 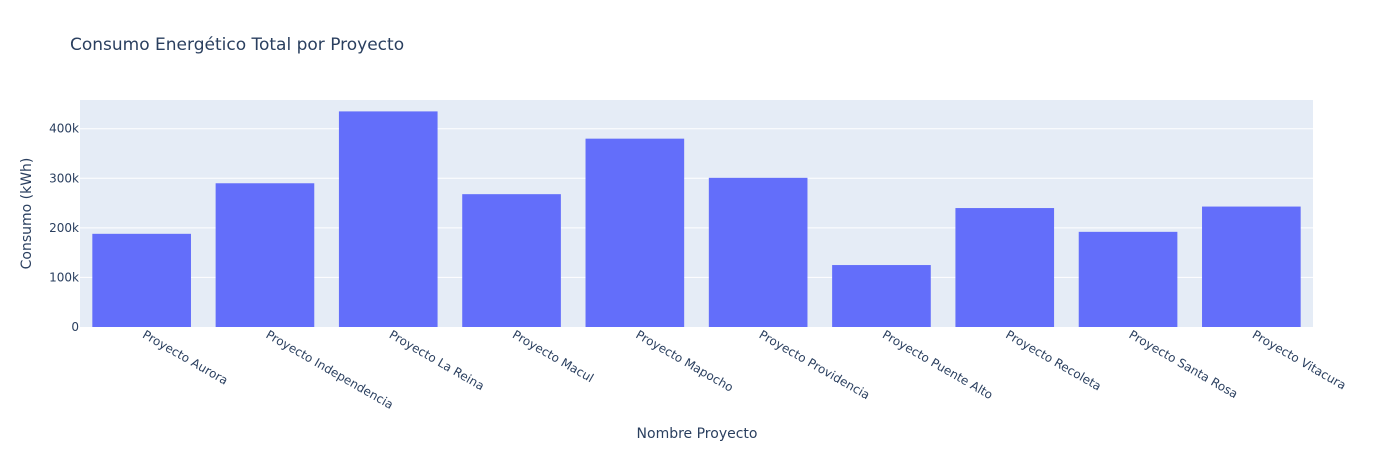 I want to click on x-tick-label: Proyecto Providencia, so click(x=815, y=364).